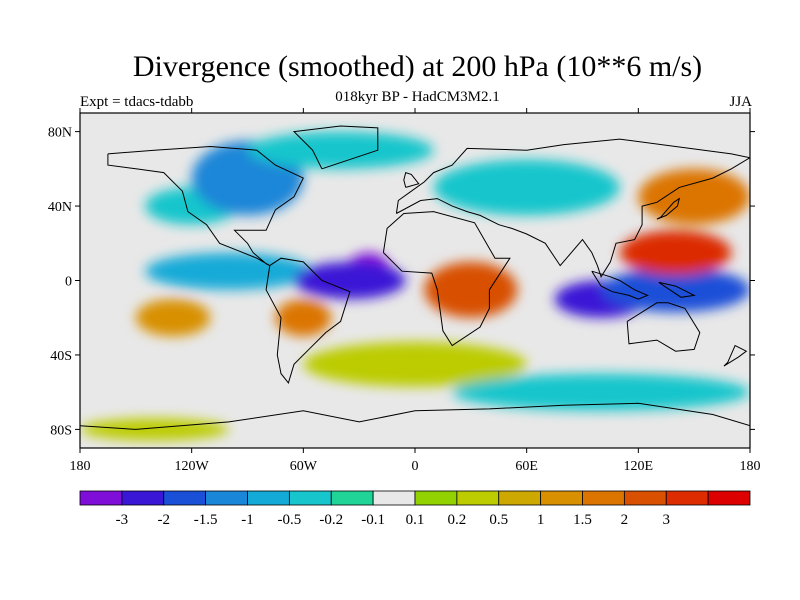 The height and width of the screenshot is (600, 800). I want to click on colorbar-label: 0.2, so click(457, 520).